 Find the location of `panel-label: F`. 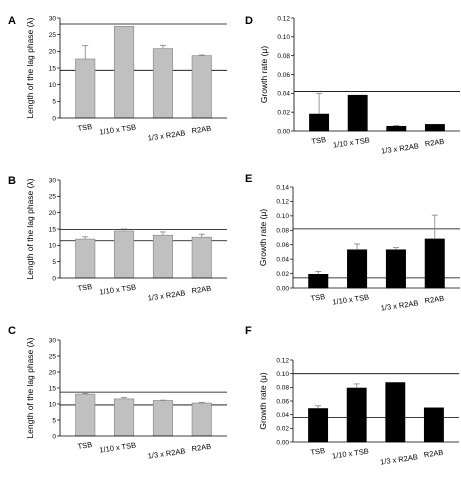

panel-label: F is located at coordinates (248, 331).